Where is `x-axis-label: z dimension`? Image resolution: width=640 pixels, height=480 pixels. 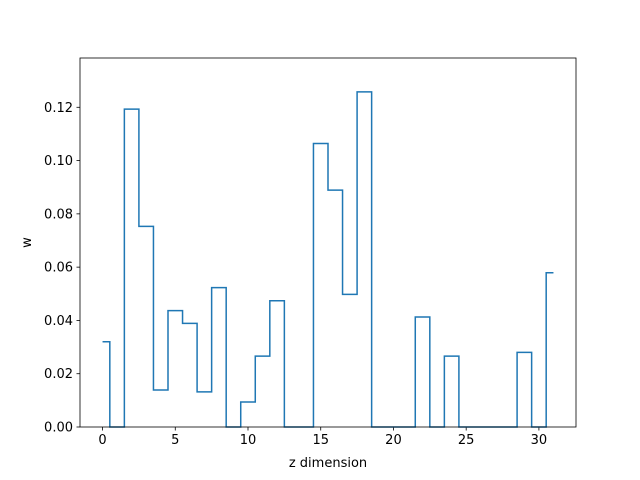
x-axis-label: z dimension is located at coordinates (328, 463).